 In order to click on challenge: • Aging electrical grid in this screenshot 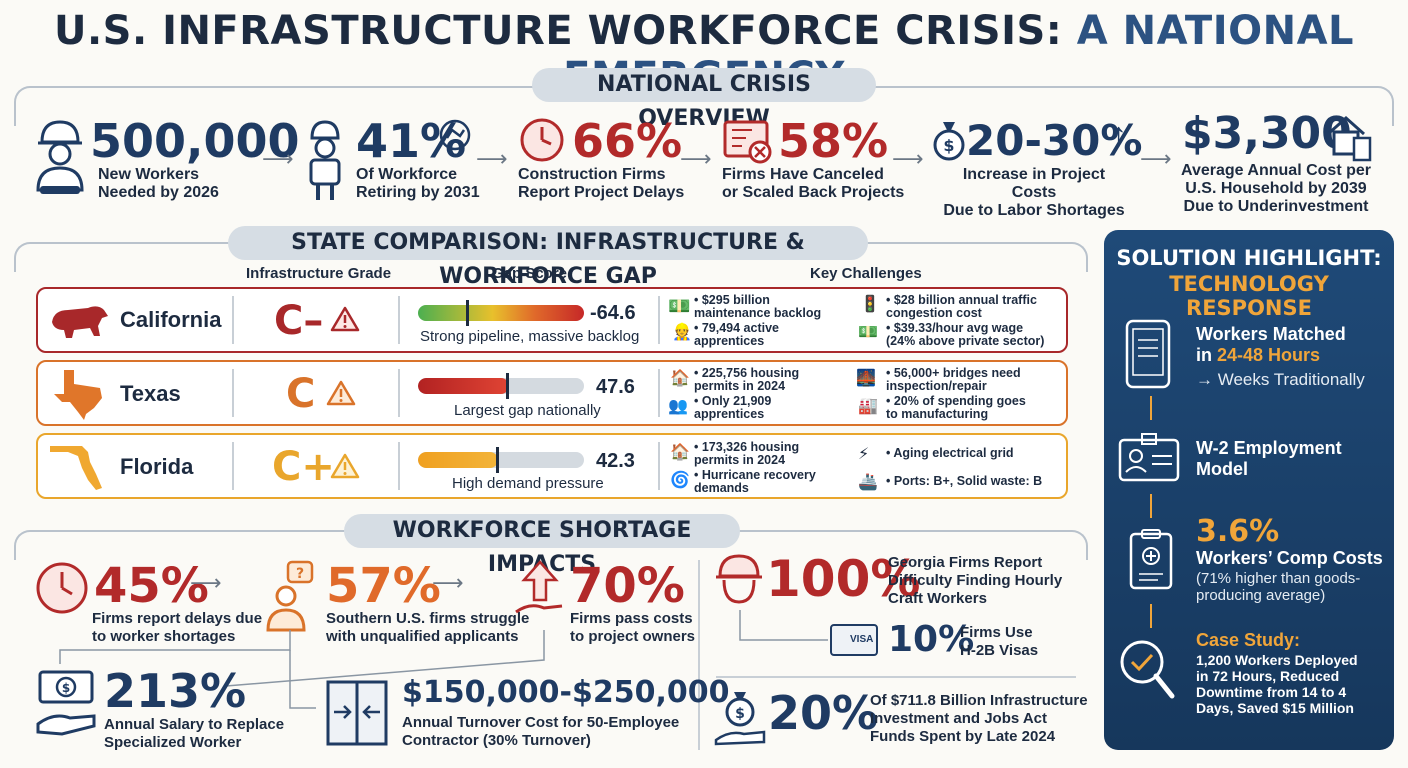, I will do `click(950, 453)`.